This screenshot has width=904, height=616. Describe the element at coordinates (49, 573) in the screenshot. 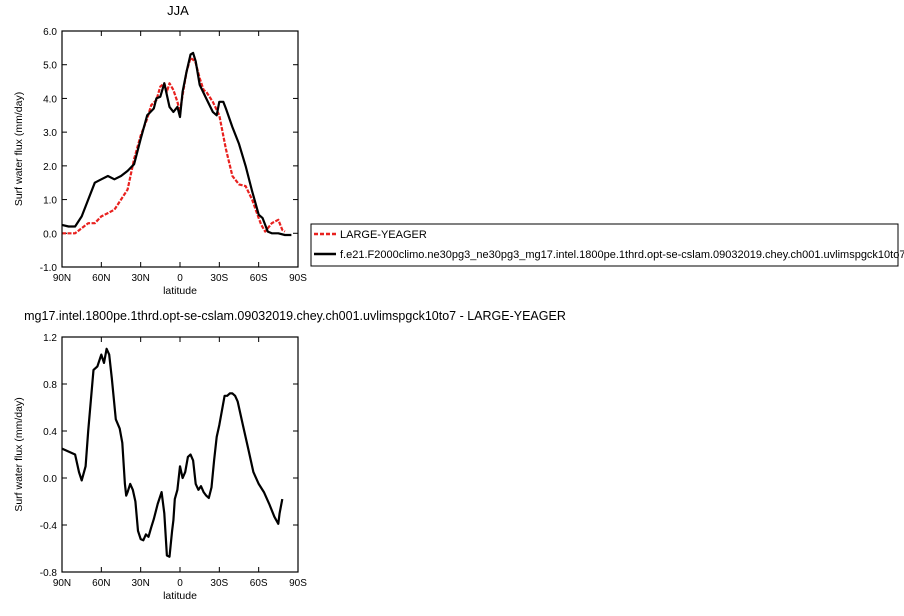

I see `chart-2-ytick-label: -0.8` at that location.